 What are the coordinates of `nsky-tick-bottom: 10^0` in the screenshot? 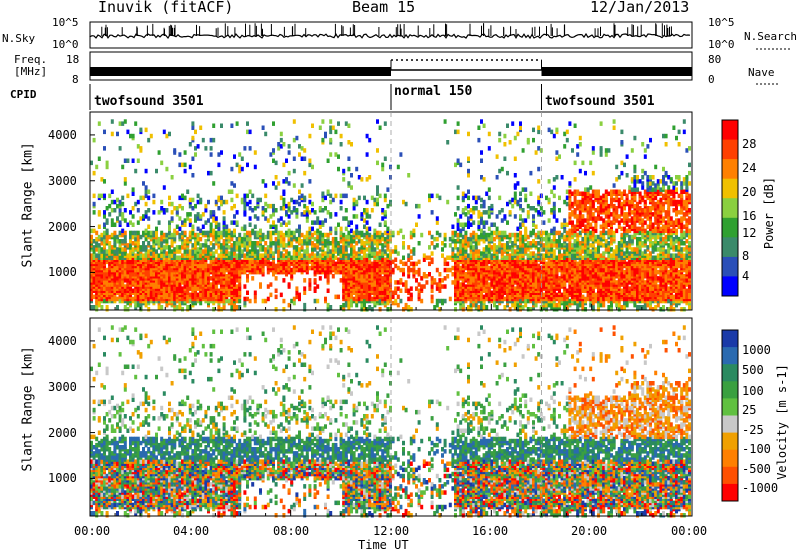 It's located at (65, 44).